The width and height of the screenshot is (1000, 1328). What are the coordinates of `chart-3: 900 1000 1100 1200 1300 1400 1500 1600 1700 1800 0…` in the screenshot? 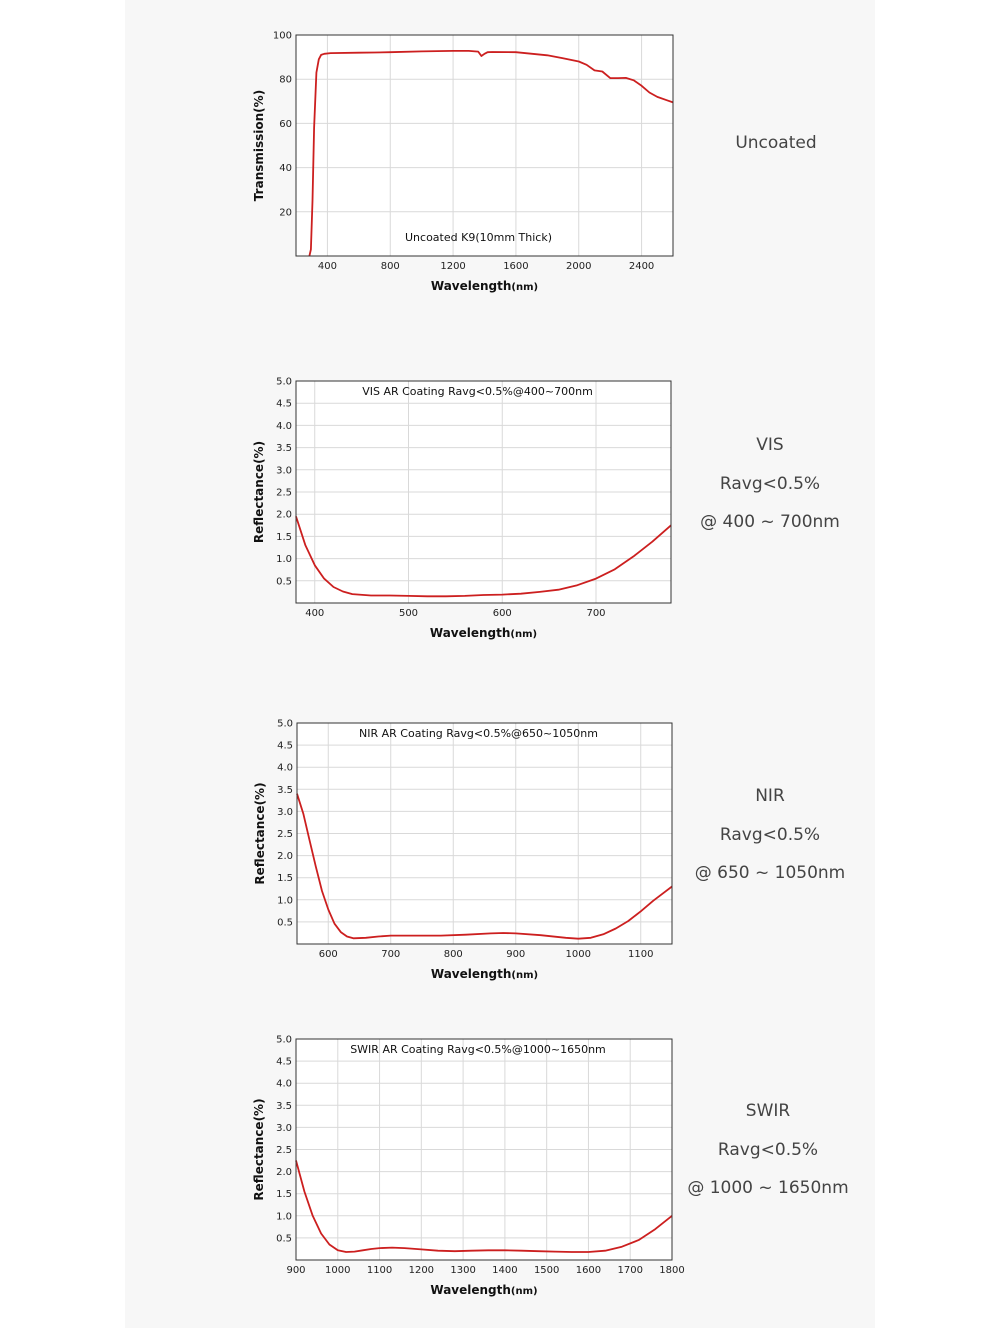 It's located at (468, 1166).